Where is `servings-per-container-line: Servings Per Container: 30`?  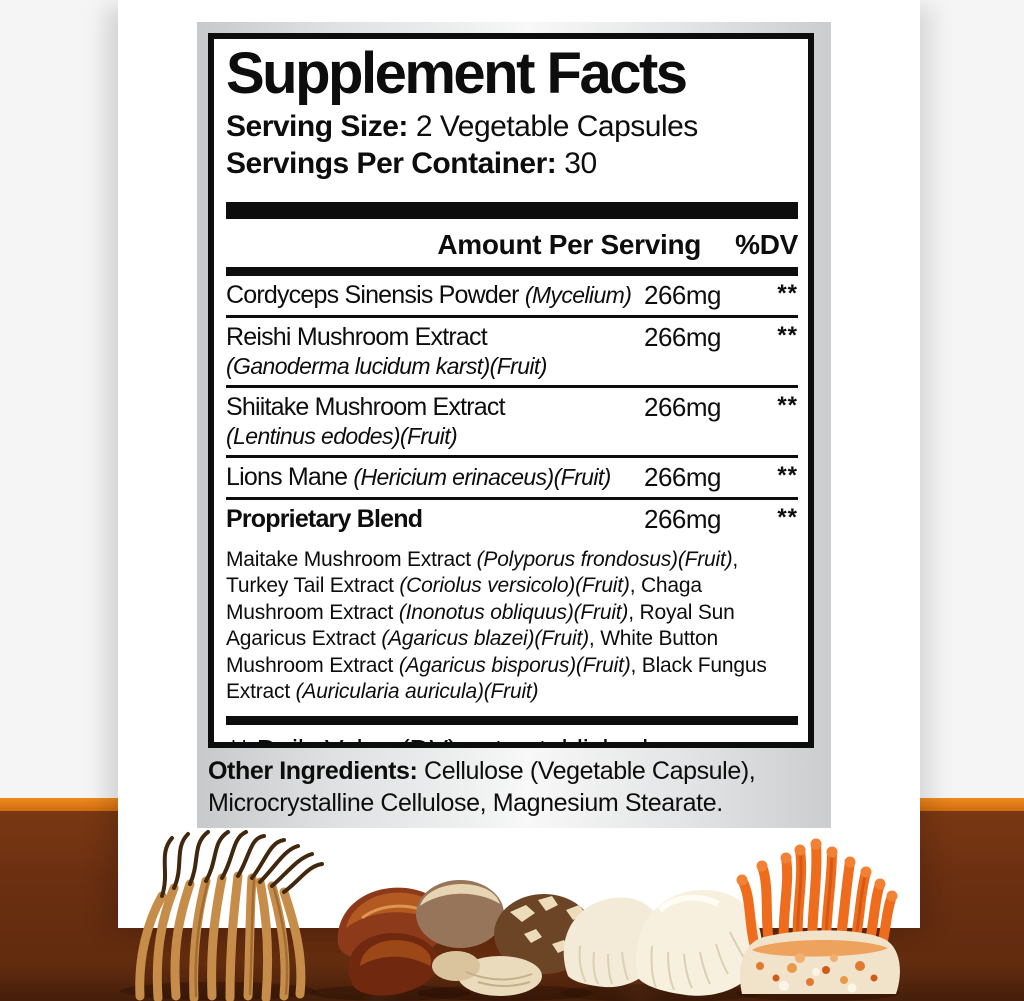 servings-per-container-line: Servings Per Container: 30 is located at coordinates (512, 164).